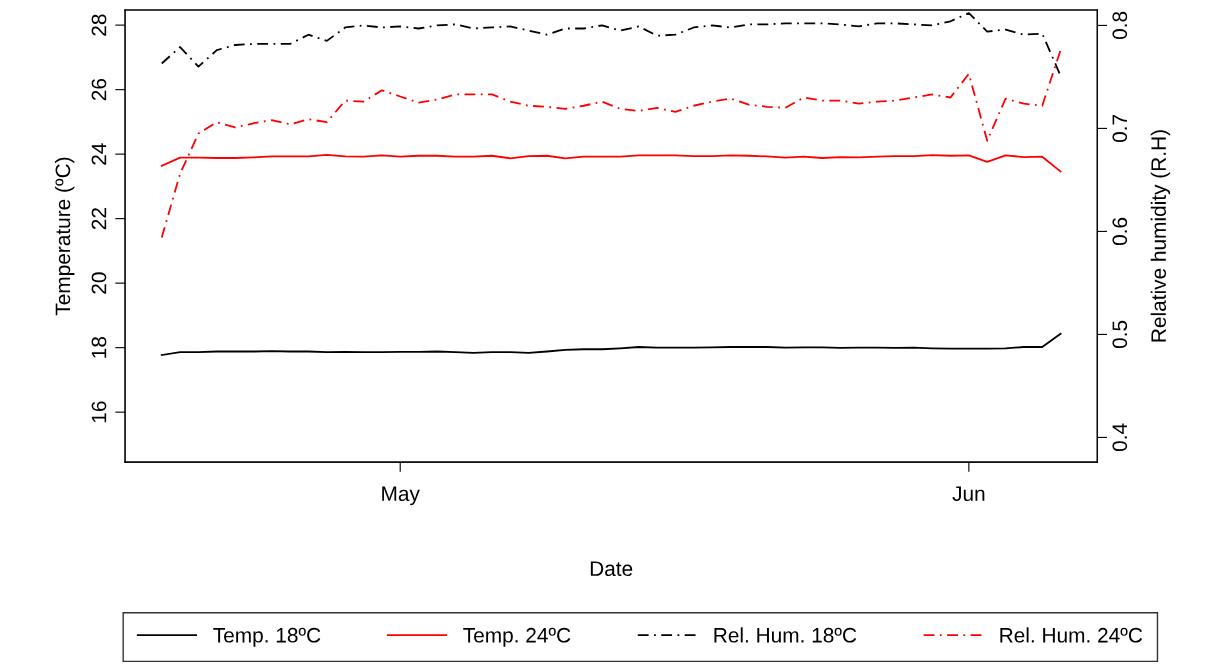 This screenshot has height=664, width=1226. Describe the element at coordinates (1120, 128) in the screenshot. I see `y2-tick-label: 0.7` at that location.